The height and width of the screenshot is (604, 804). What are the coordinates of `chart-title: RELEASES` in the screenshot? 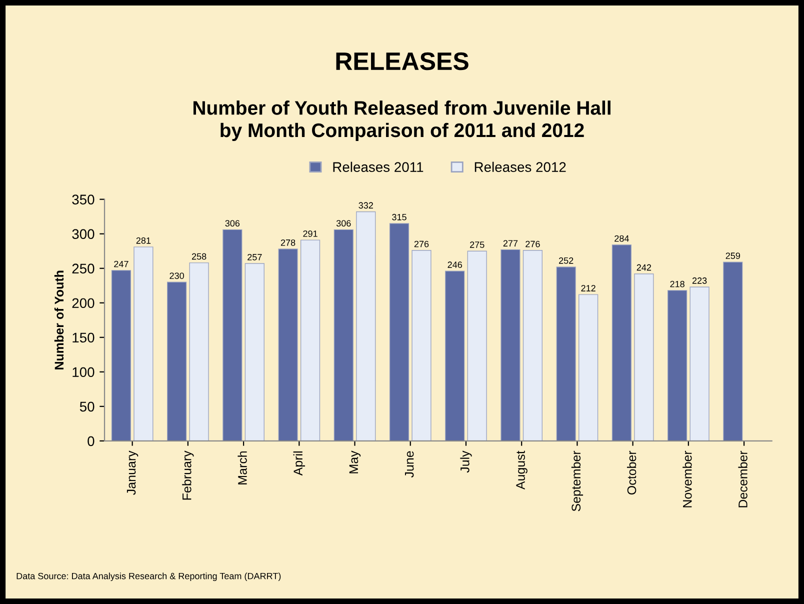 It's located at (402, 61).